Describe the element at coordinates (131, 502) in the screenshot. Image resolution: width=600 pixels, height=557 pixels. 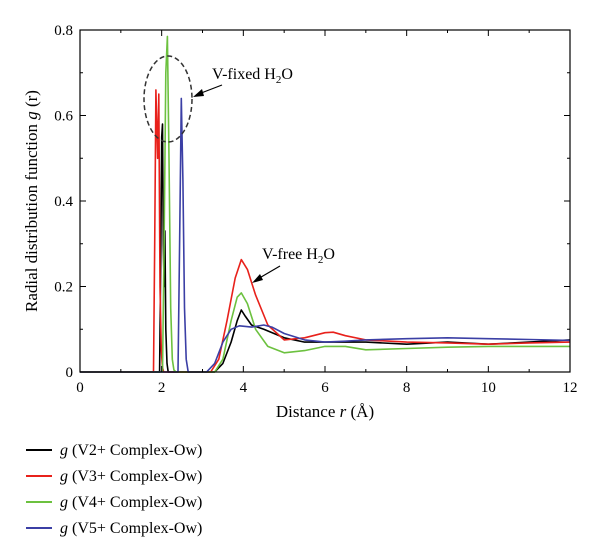
I see `legend-label: g (V4+ Complex-Ow)` at that location.